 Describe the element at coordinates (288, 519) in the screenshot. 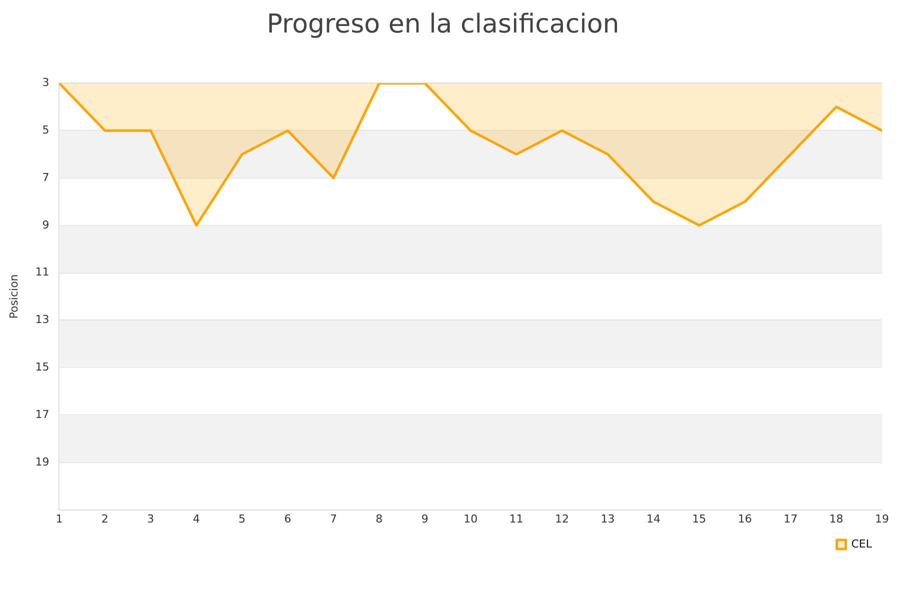

I see `x-tick-label: 6` at that location.